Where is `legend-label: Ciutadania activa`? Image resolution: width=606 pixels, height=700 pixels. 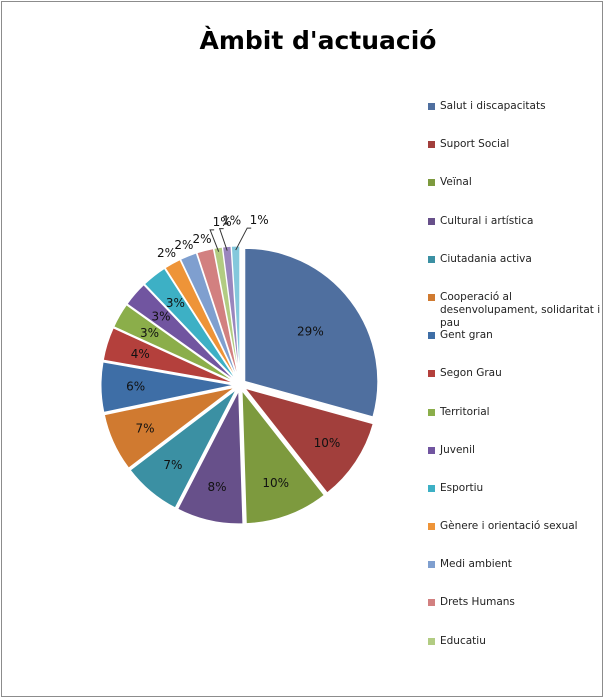
legend-label: Ciutadania activa is located at coordinates (486, 258).